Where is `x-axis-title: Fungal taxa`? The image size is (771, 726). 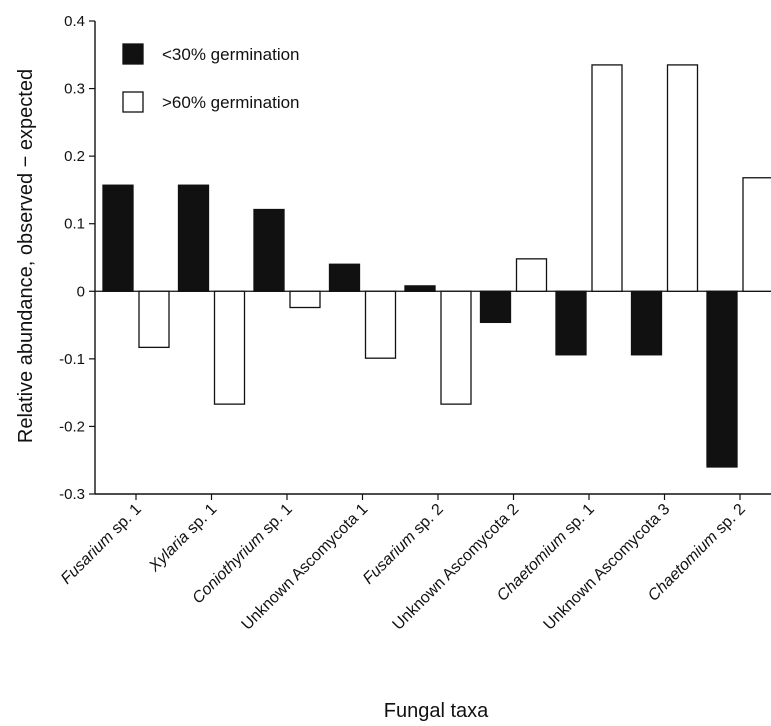
x-axis-title: Fungal taxa is located at coordinates (436, 711).